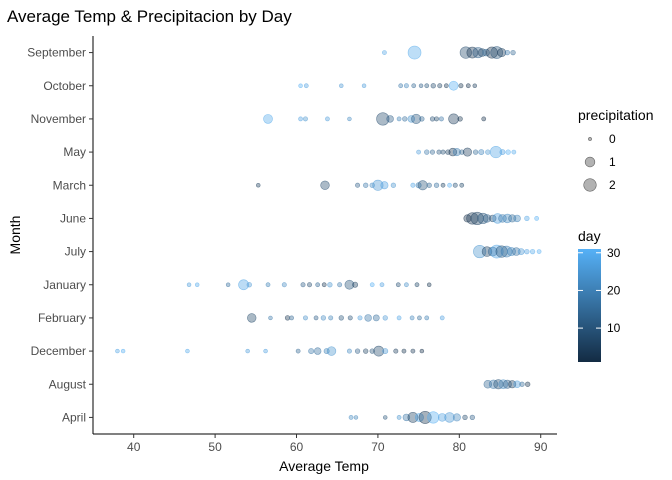 The height and width of the screenshot is (480, 672). Describe the element at coordinates (297, 447) in the screenshot. I see `x-tick-label: 60` at that location.